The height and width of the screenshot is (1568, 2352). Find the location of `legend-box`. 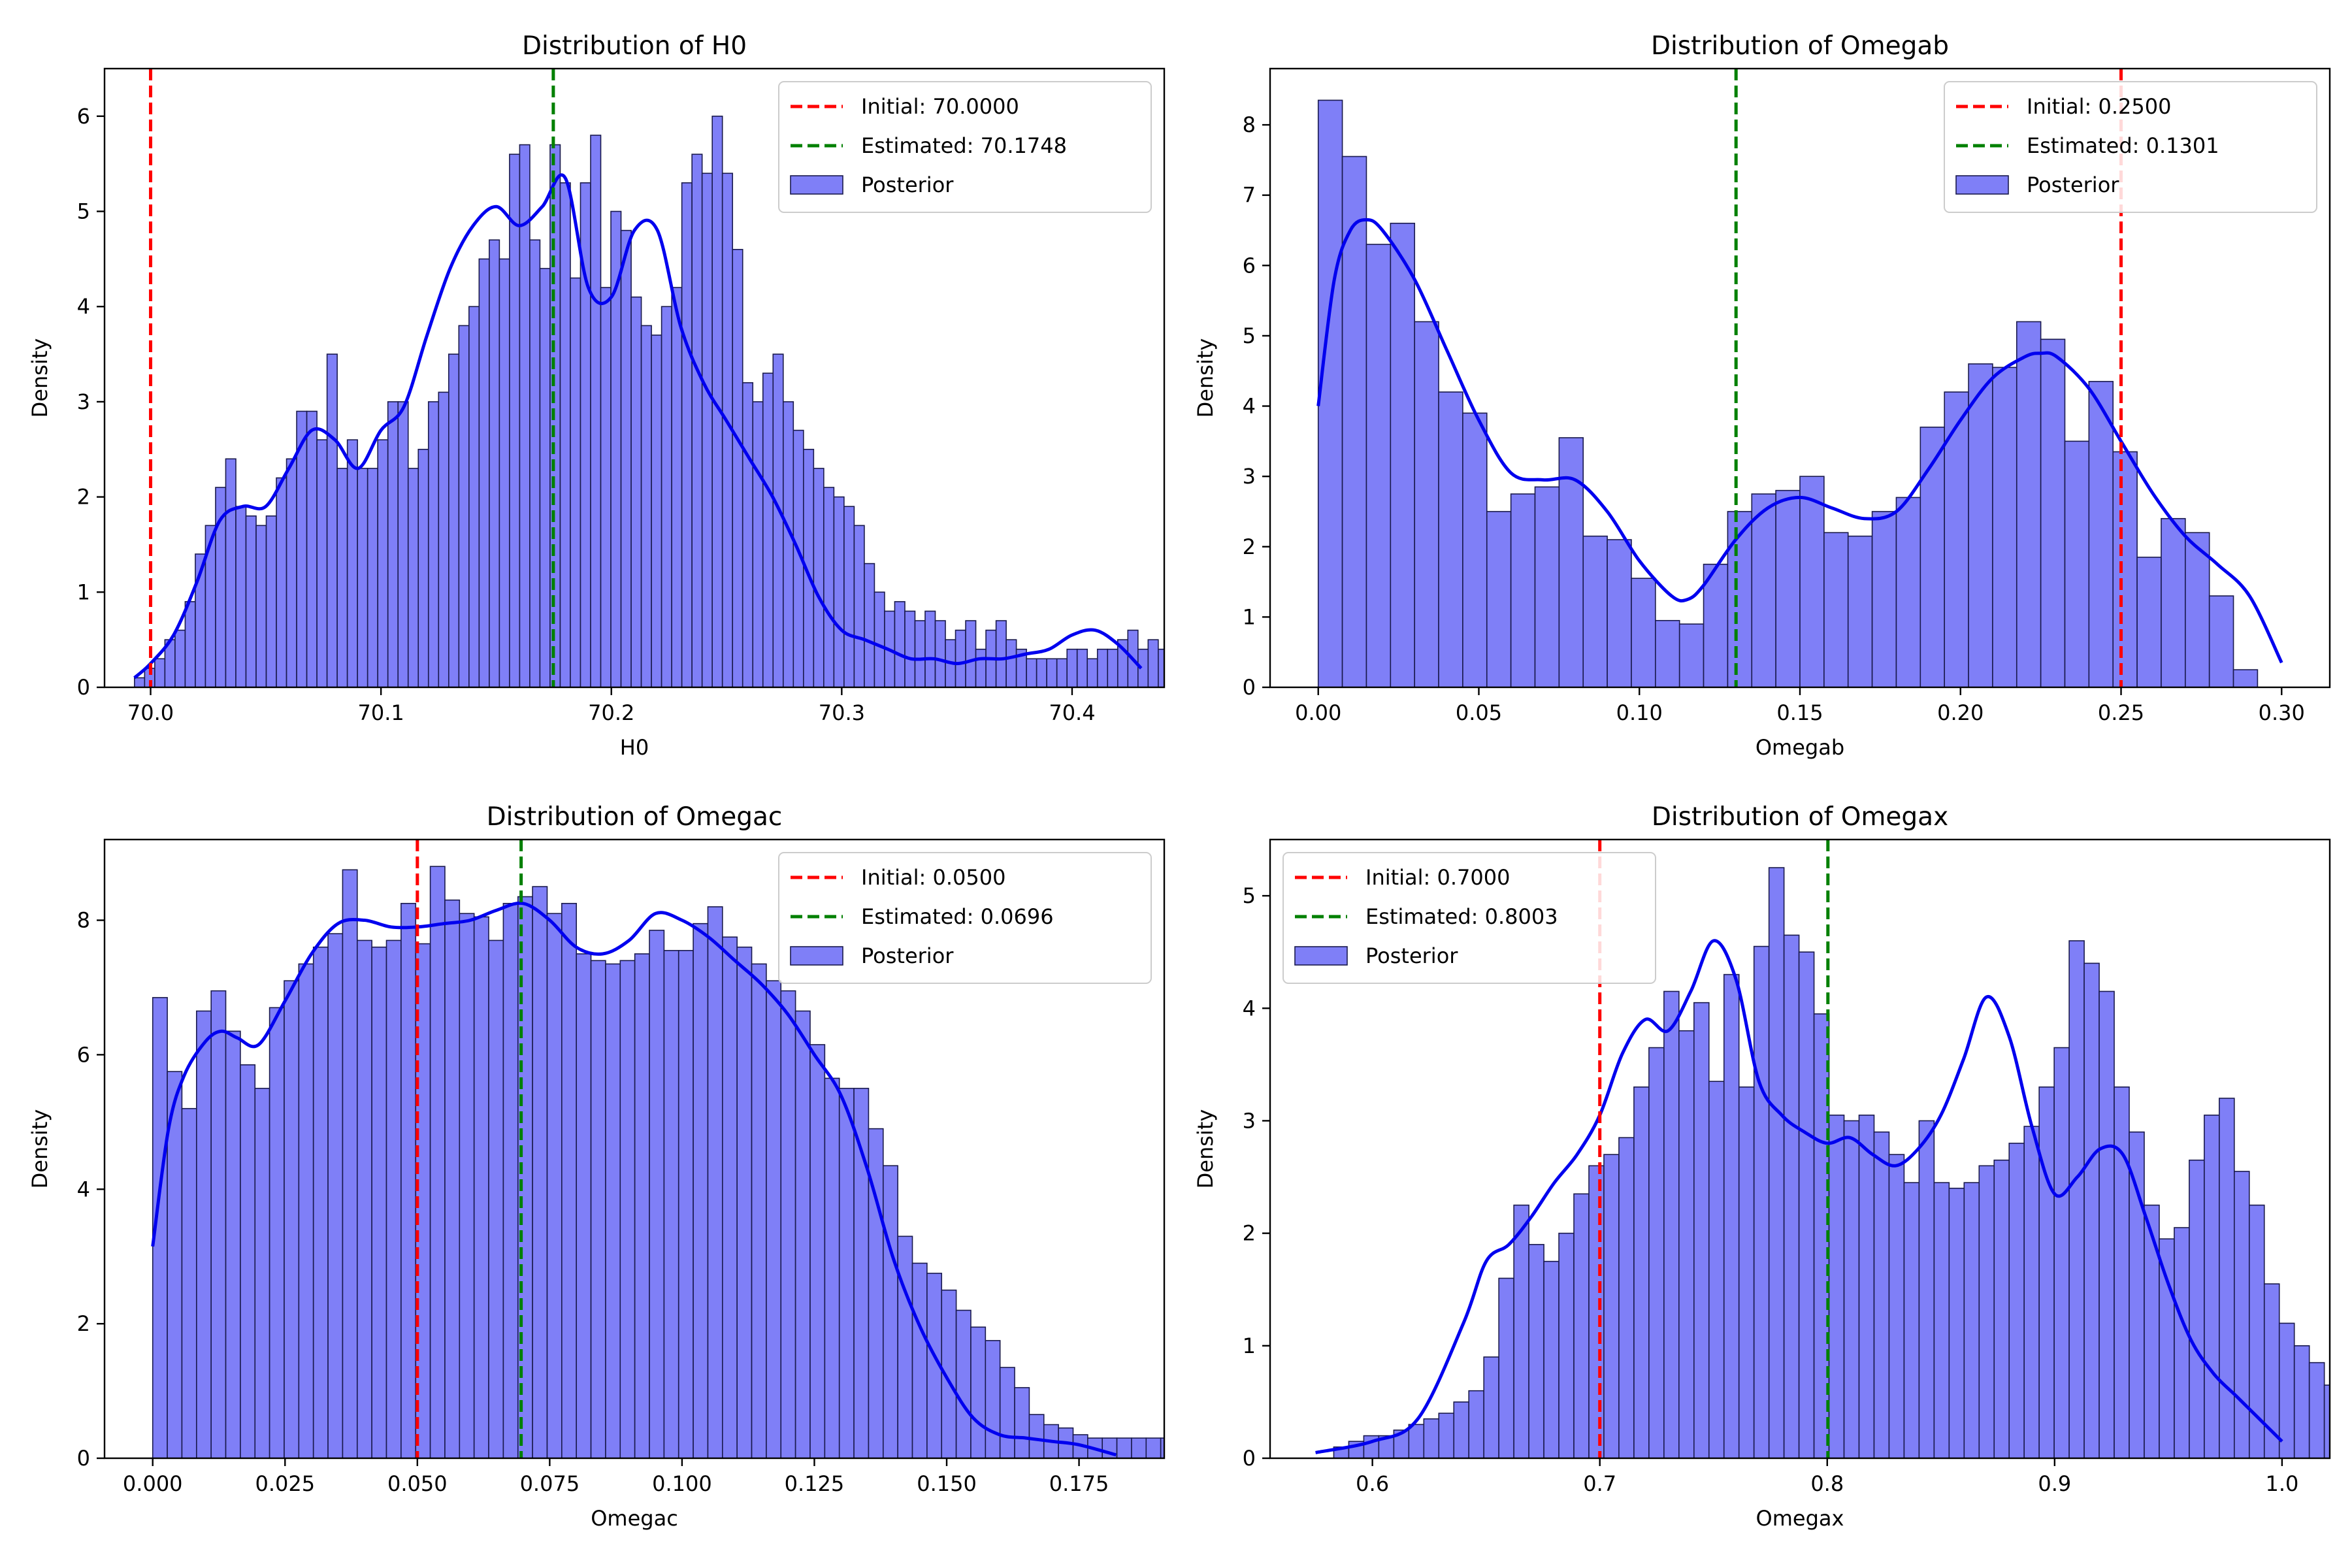

legend-box is located at coordinates (965, 918).